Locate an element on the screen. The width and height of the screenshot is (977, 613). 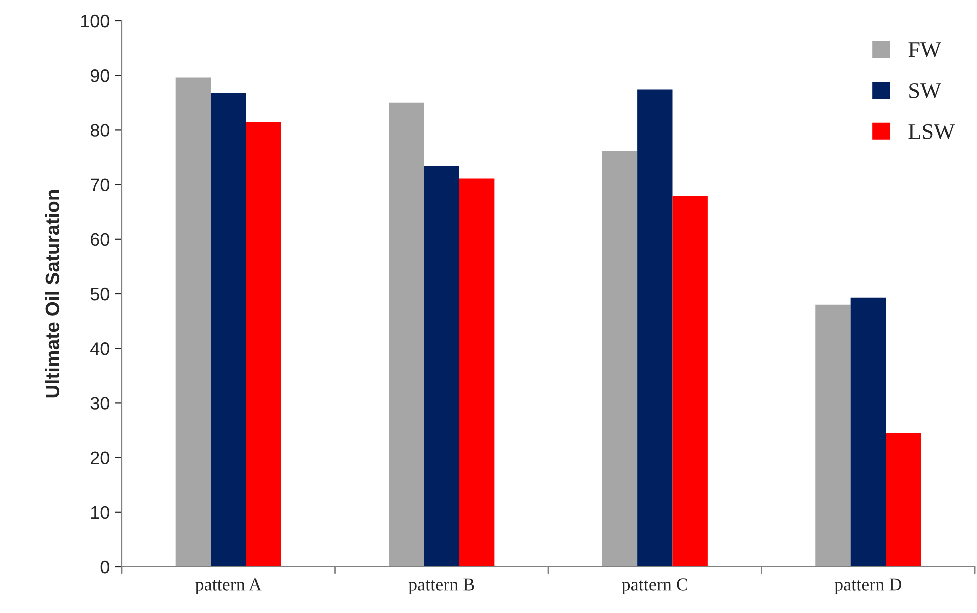
x-tick-label: pattern D is located at coordinates (868, 586).